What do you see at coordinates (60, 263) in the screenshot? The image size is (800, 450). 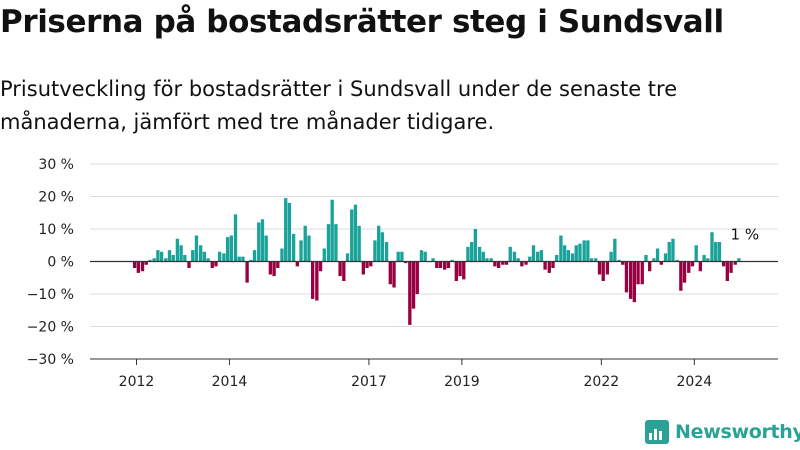 I see `y-tick-label: 0 %` at bounding box center [60, 263].